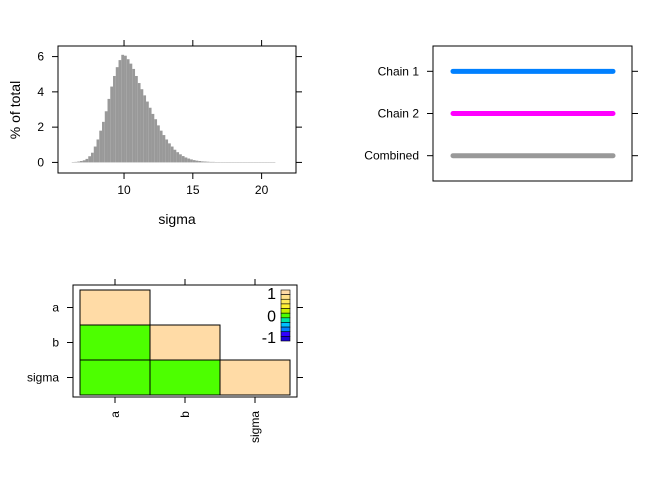 This screenshot has width=672, height=480. What do you see at coordinates (271, 294) in the screenshot?
I see `colorbar-label: 1` at bounding box center [271, 294].